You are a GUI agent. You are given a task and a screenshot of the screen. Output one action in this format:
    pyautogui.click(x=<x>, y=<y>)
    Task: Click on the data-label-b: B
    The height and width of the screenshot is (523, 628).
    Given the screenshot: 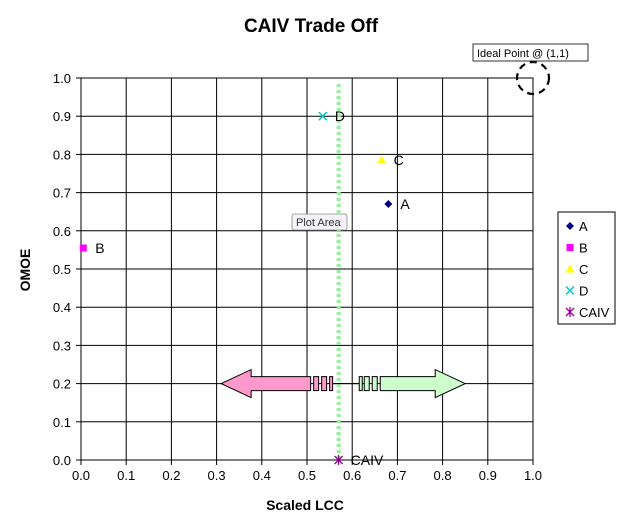 What is the action you would take?
    pyautogui.click(x=99, y=248)
    